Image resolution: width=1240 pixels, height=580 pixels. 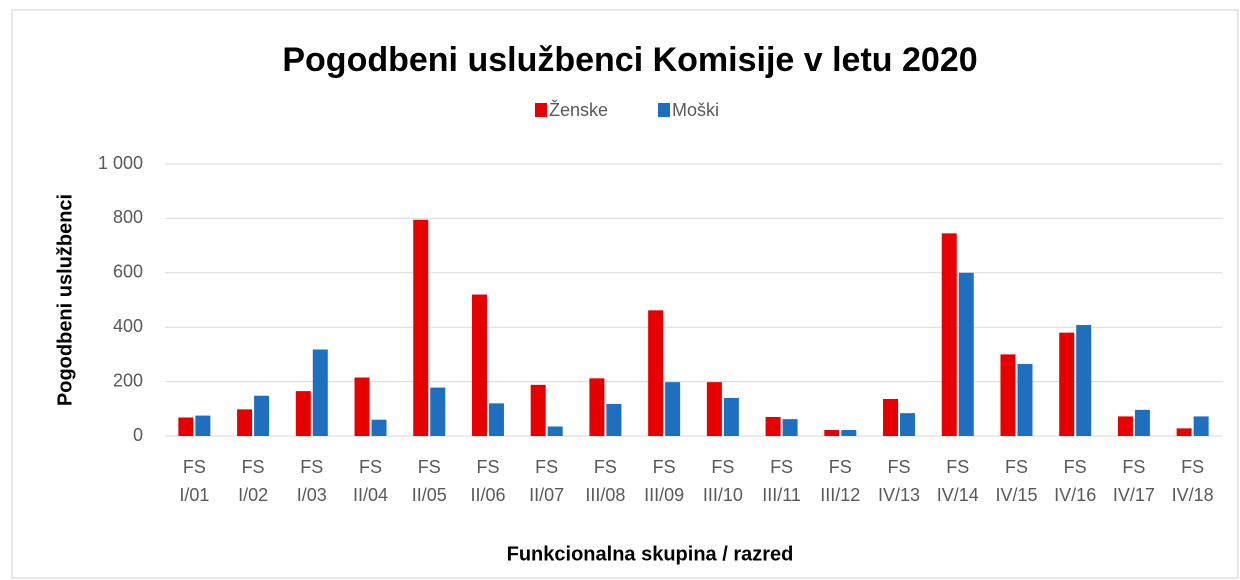 What do you see at coordinates (958, 481) in the screenshot?
I see `x-tick-label: FS IV/14` at bounding box center [958, 481].